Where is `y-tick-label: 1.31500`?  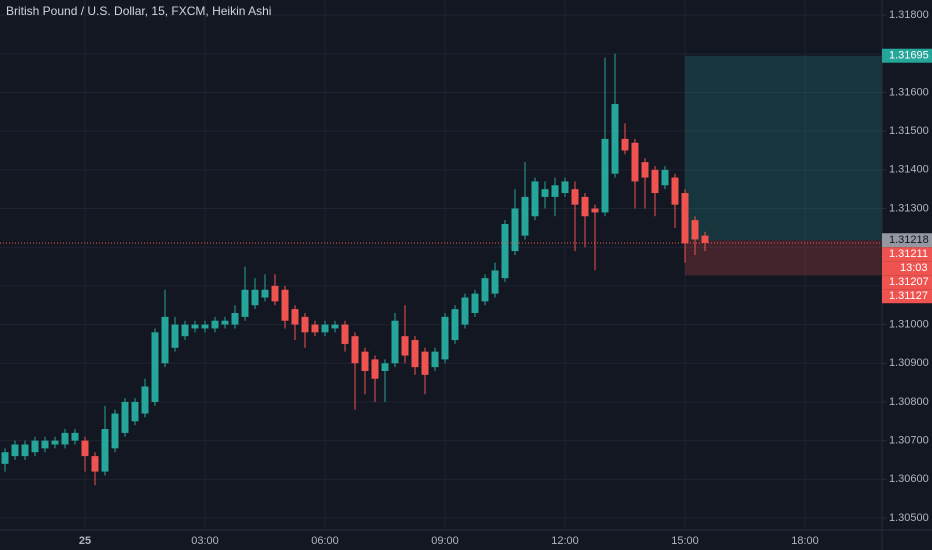
y-tick-label: 1.31500 is located at coordinates (909, 131).